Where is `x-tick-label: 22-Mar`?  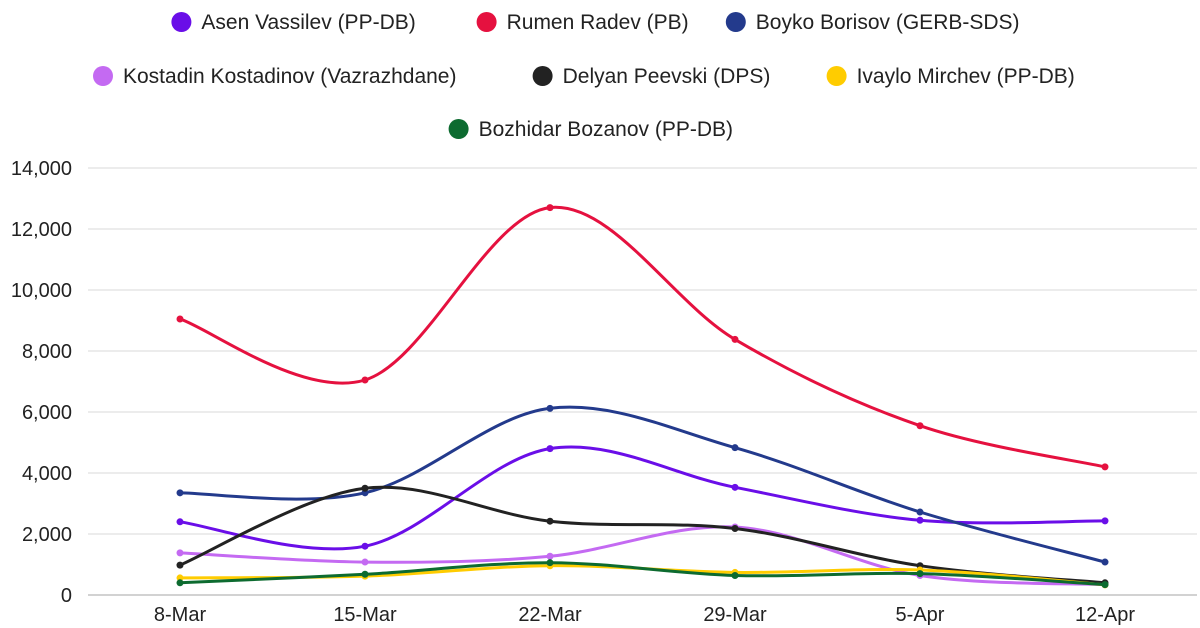 x-tick-label: 22-Mar is located at coordinates (550, 615).